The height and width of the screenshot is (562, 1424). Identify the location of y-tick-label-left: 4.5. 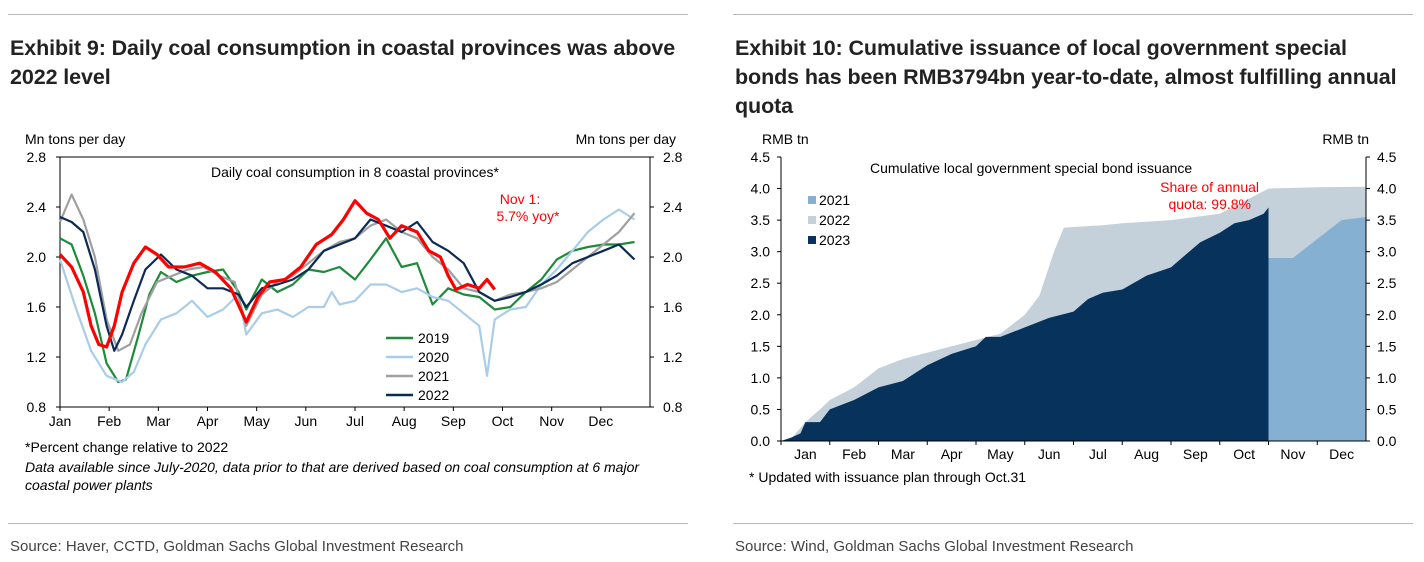
(761, 157).